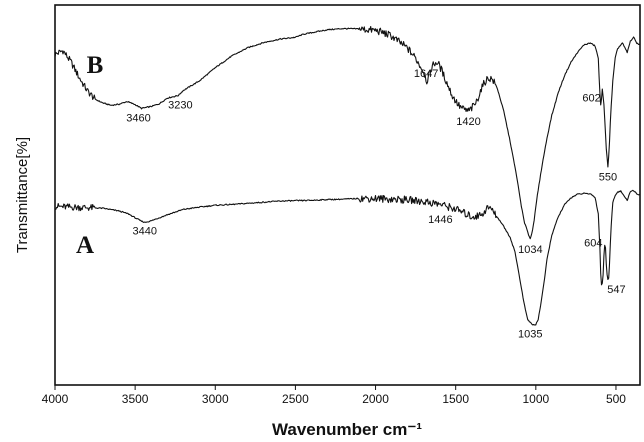 This screenshot has width=644, height=442. What do you see at coordinates (468, 122) in the screenshot?
I see `peak-label-B-1420: 1420` at bounding box center [468, 122].